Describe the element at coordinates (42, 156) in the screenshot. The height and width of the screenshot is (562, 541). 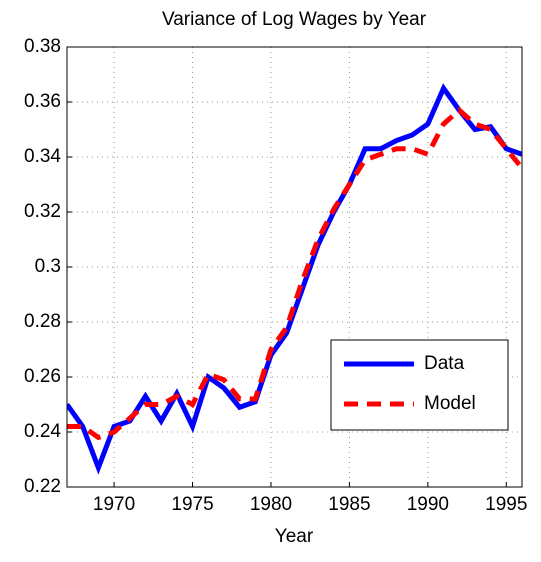
I see `y-tick-label: 0.34` at that location.